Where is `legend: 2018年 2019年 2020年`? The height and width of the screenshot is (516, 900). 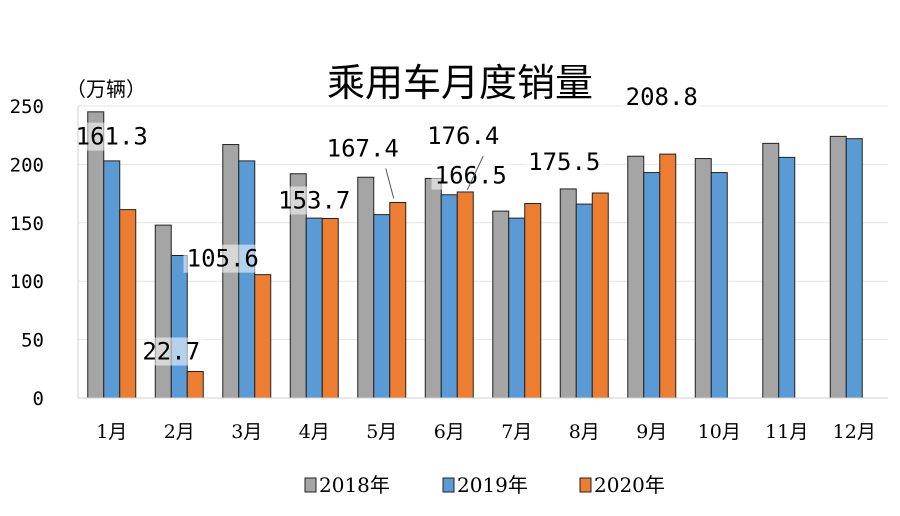 legend: 2018年 2019年 2020年 is located at coordinates (484, 485).